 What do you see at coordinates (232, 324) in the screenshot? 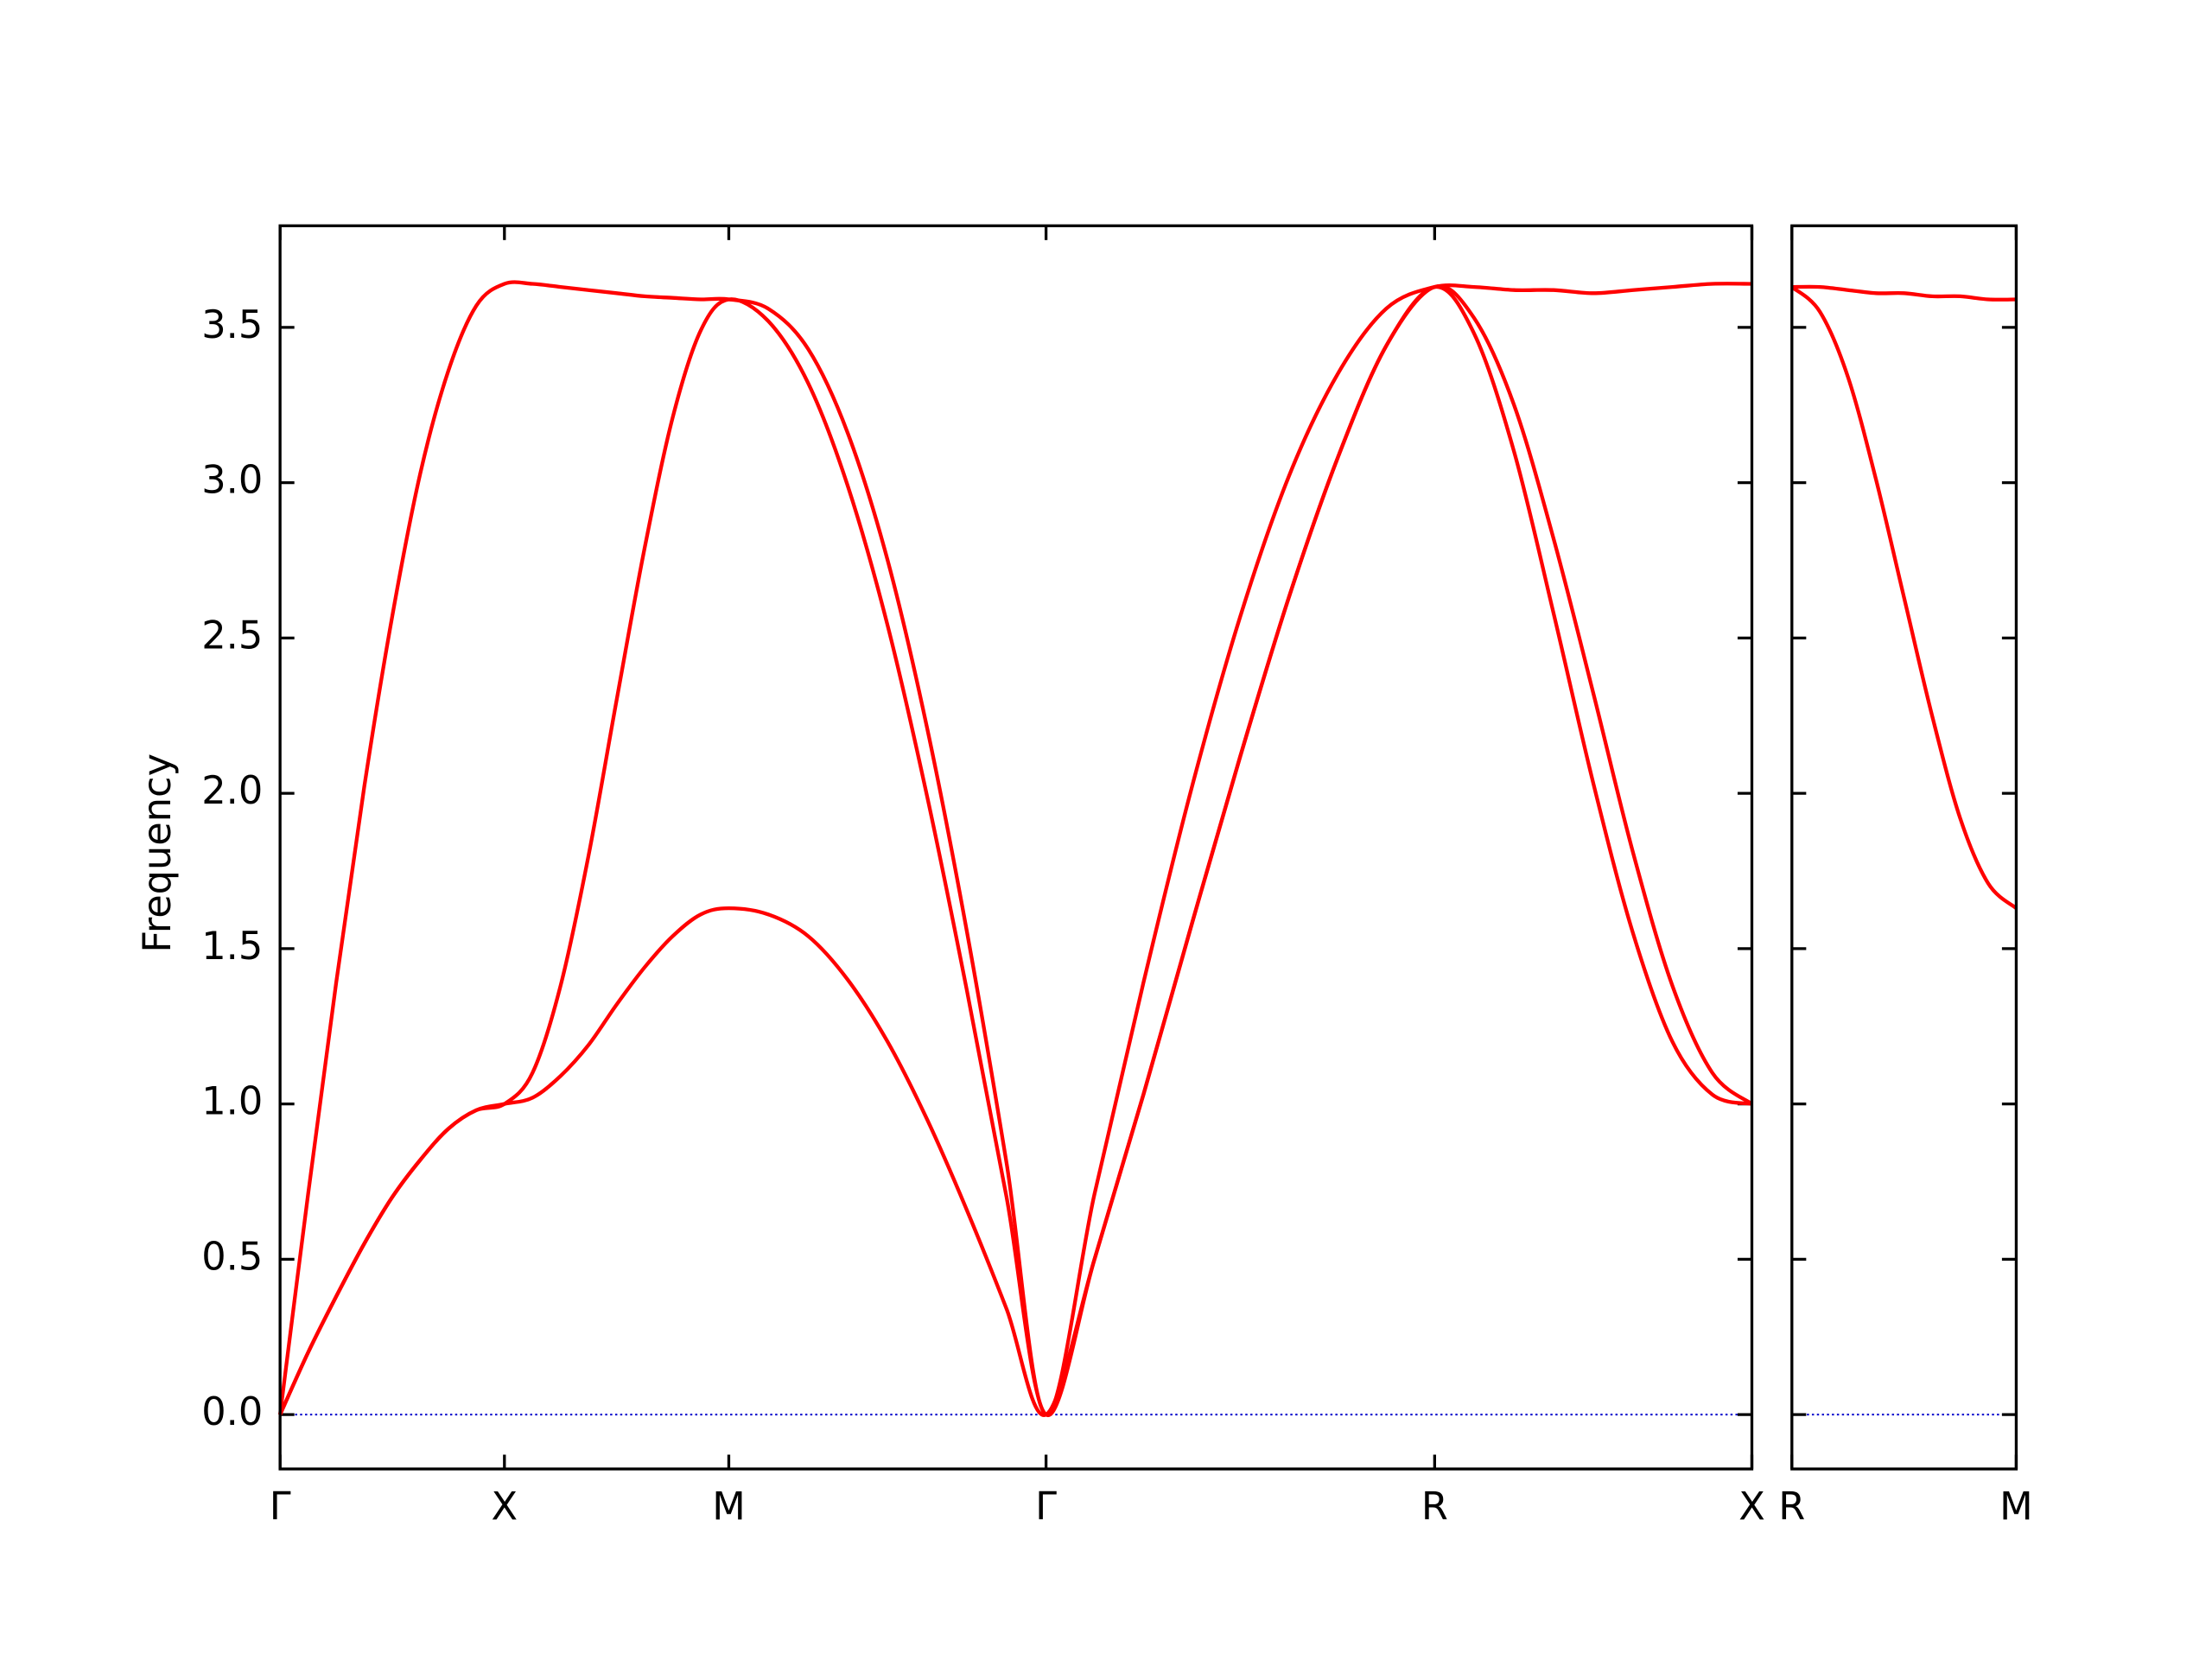
I see `y-tick-label: 3.5` at bounding box center [232, 324].